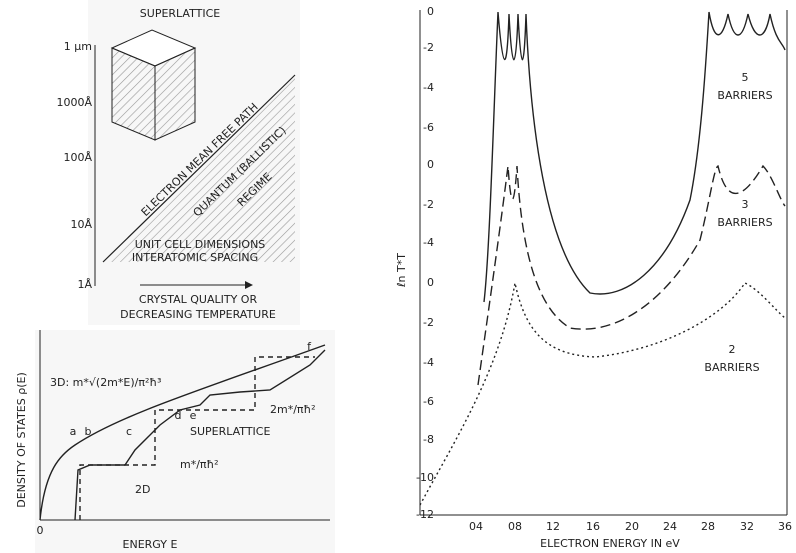  Describe the element at coordinates (198, 314) in the screenshot. I see `x-label: DECREASING TEMPERATURE` at that location.